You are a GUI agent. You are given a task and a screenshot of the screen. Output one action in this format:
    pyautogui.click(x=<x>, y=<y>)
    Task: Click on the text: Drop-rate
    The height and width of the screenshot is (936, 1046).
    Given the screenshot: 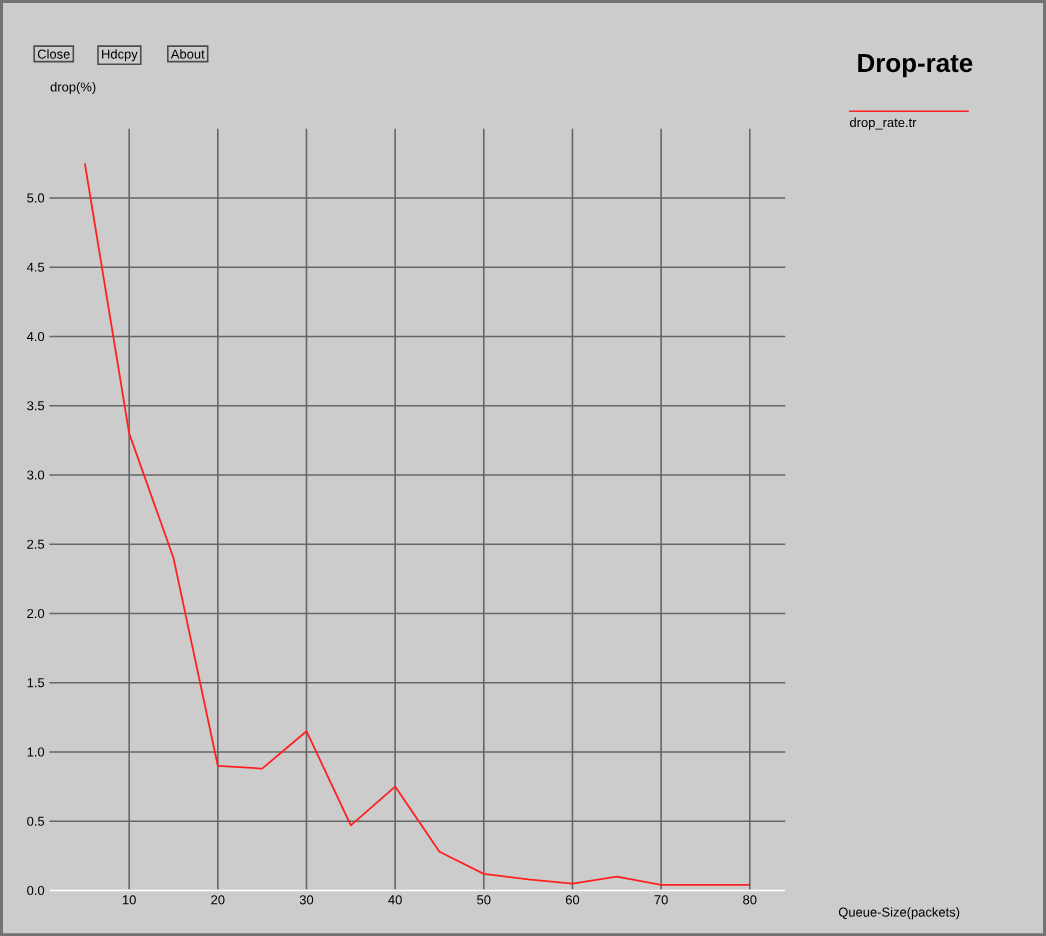 What is the action you would take?
    pyautogui.click(x=915, y=65)
    